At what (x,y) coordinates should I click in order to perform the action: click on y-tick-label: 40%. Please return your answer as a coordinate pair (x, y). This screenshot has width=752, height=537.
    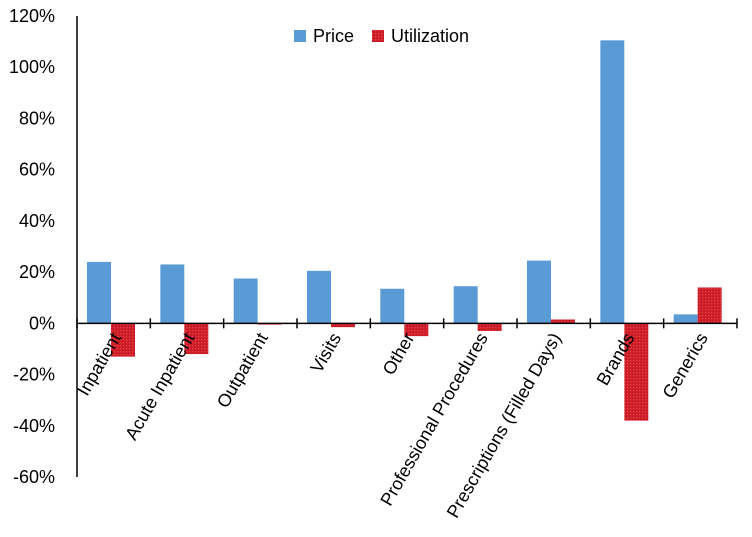
    Looking at the image, I should click on (37, 221).